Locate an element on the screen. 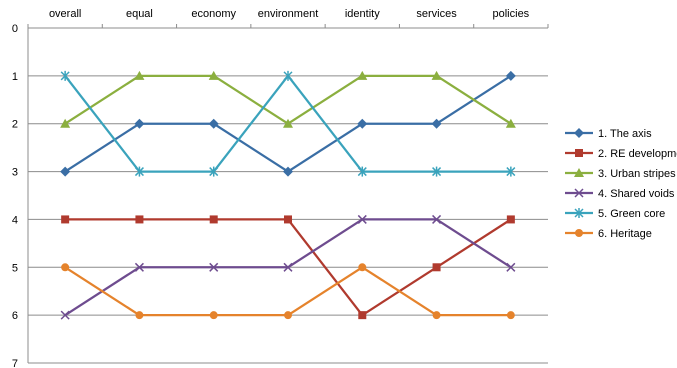 Image resolution: width=677 pixels, height=368 pixels. legend-label-4: 4. Shared voids is located at coordinates (636, 194).